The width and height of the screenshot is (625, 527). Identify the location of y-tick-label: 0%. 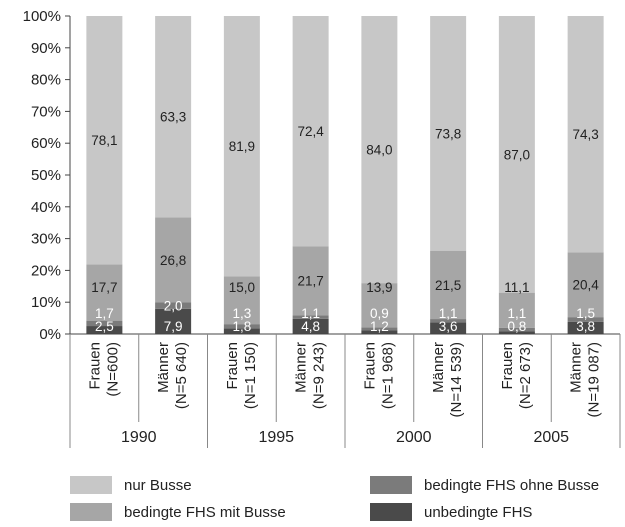
(50, 334).